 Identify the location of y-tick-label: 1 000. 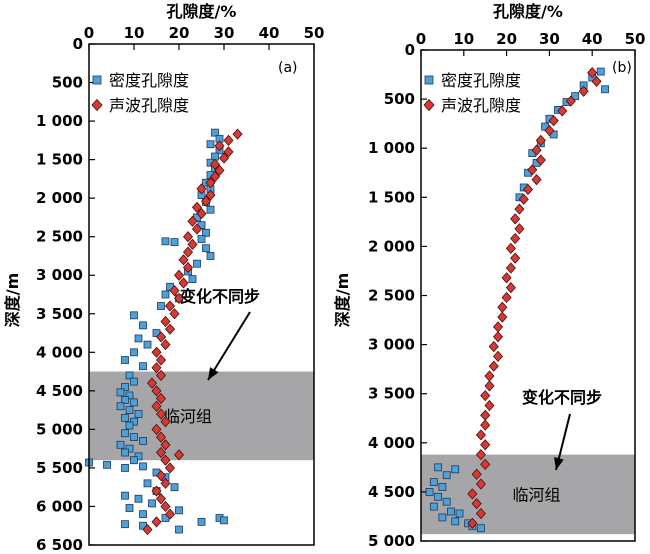
(59, 121).